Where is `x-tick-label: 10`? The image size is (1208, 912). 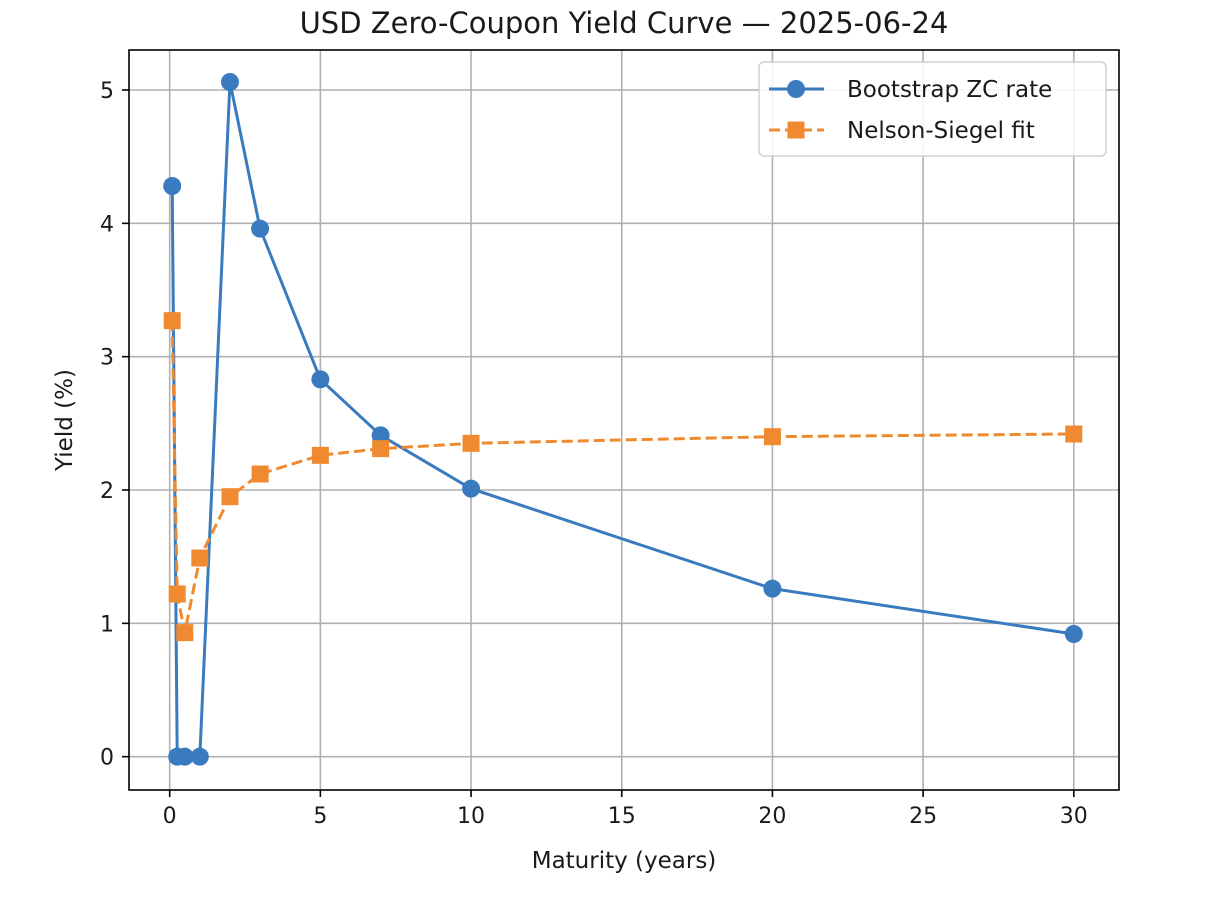
x-tick-label: 10 is located at coordinates (471, 816).